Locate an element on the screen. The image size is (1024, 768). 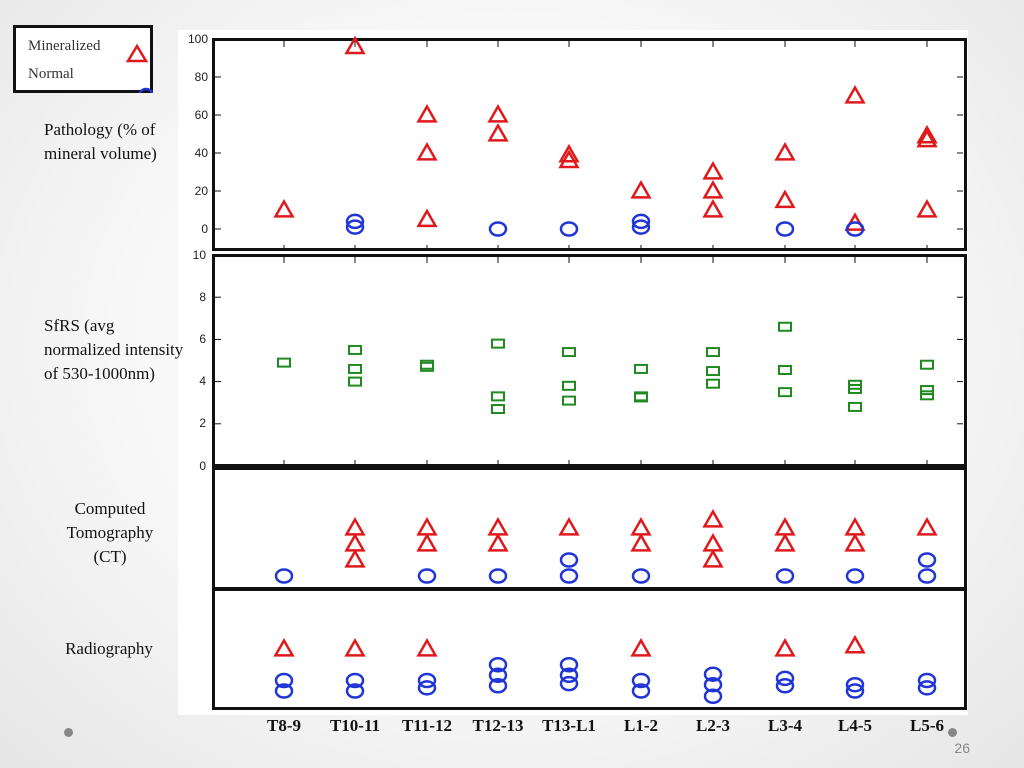
x-tick-label: L3-4 is located at coordinates (785, 725).